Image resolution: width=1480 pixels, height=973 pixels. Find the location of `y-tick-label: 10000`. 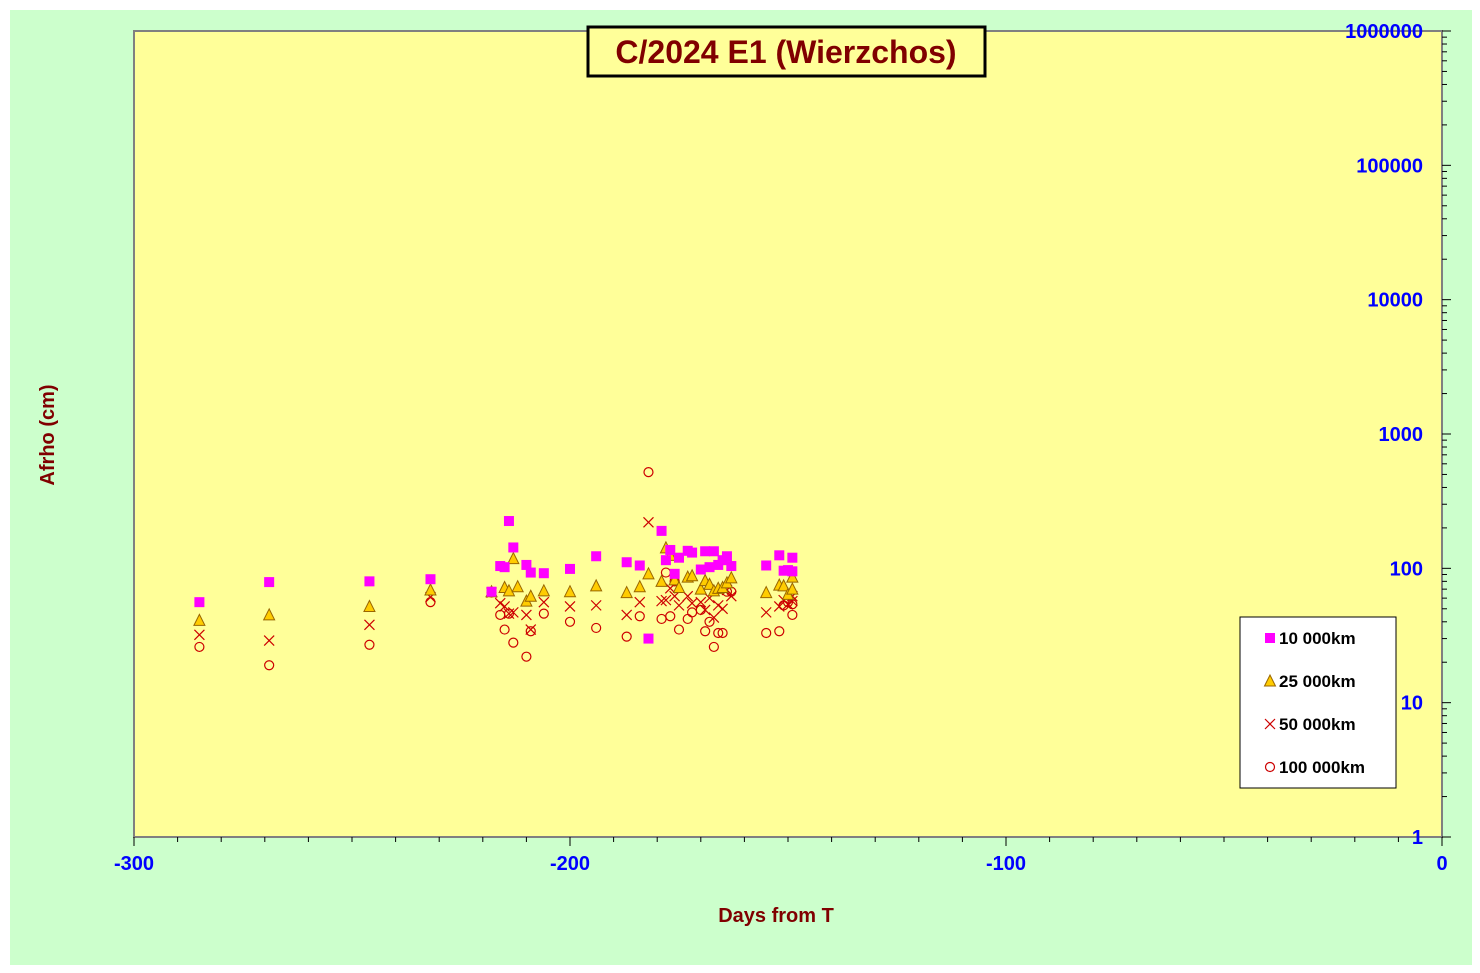

y-tick-label: 10000 is located at coordinates (1395, 301).